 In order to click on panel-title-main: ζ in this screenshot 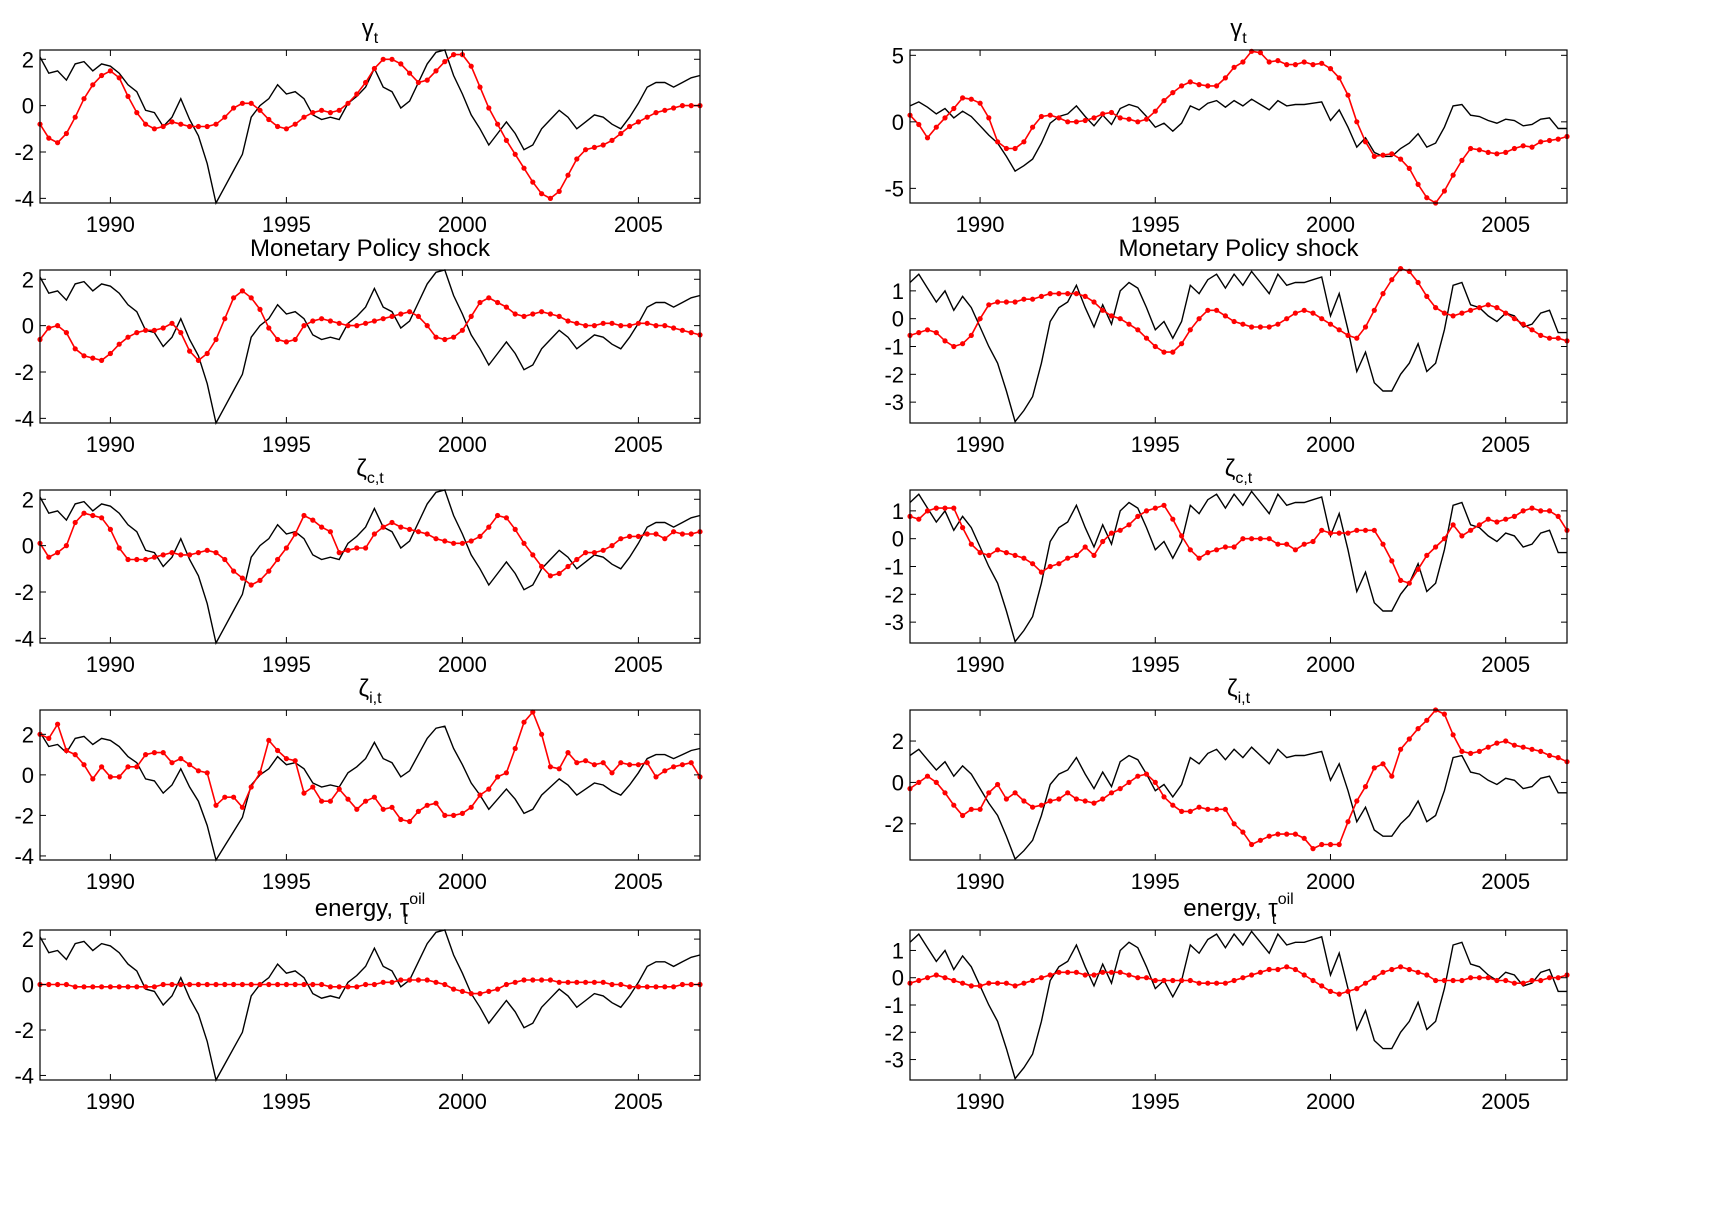, I will do `click(363, 688)`.